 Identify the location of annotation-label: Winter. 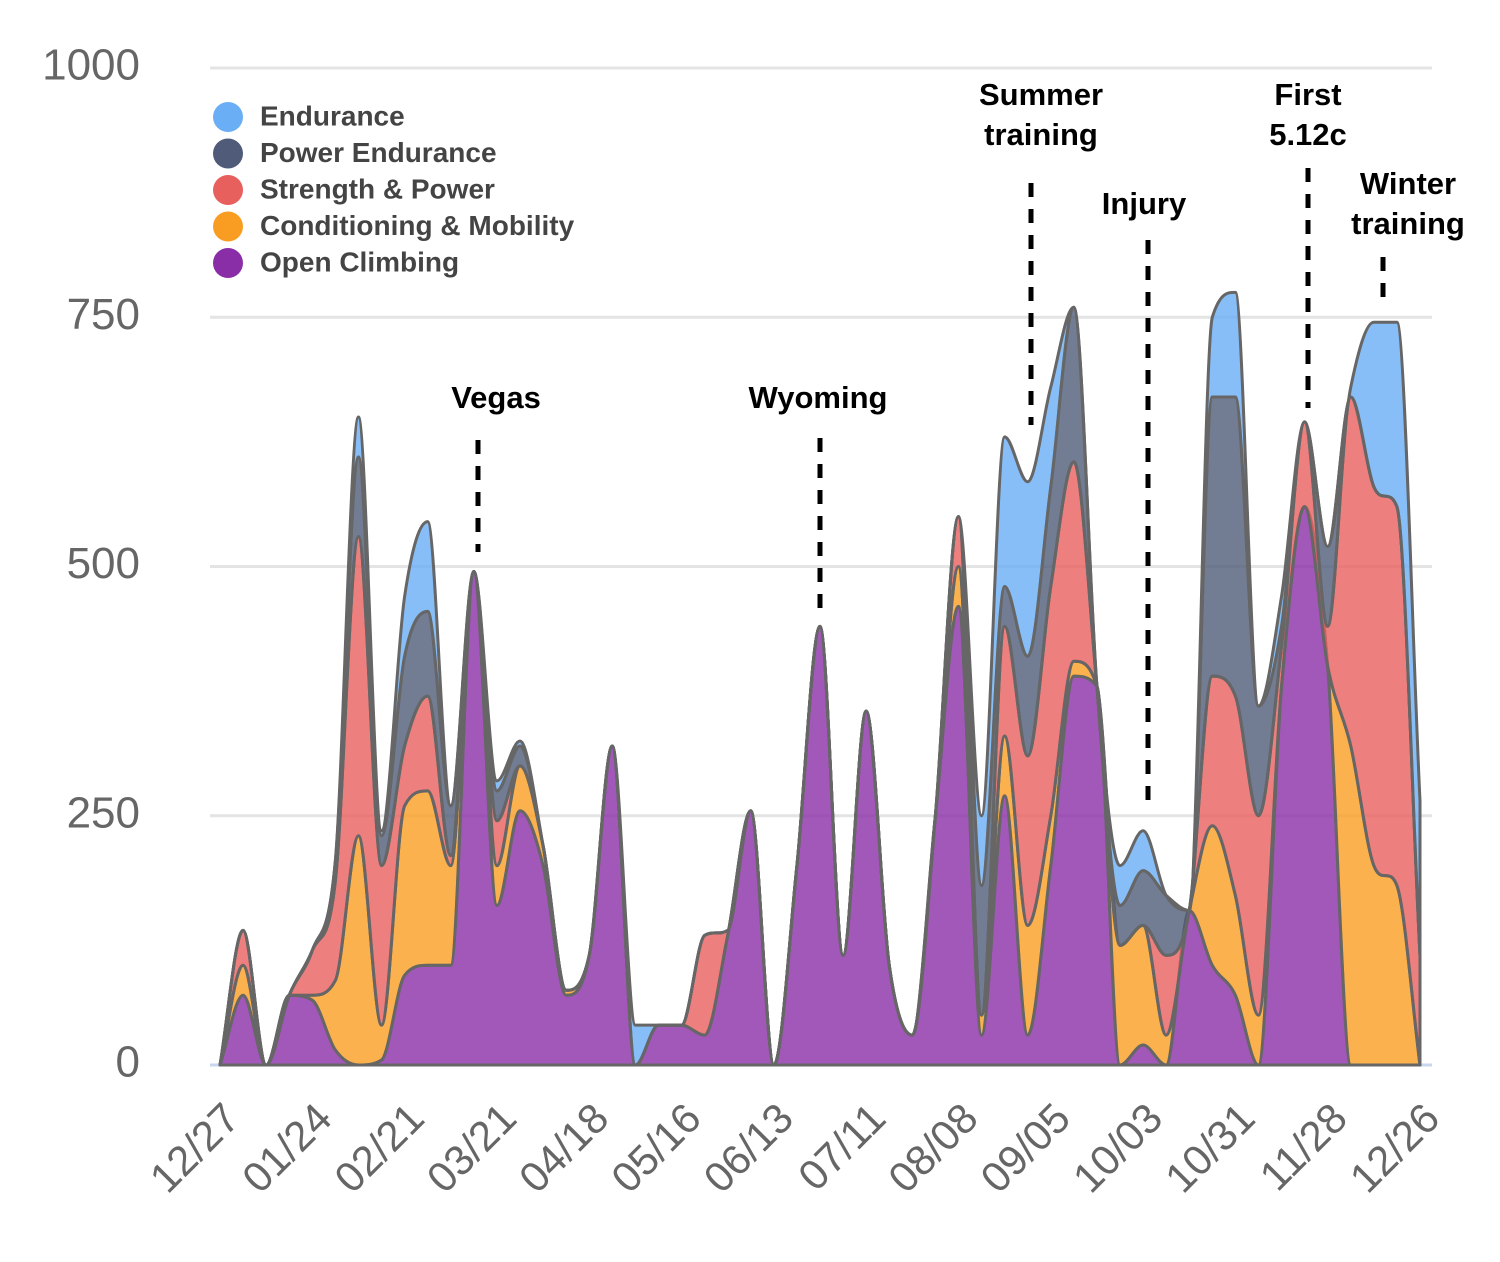
(1408, 183).